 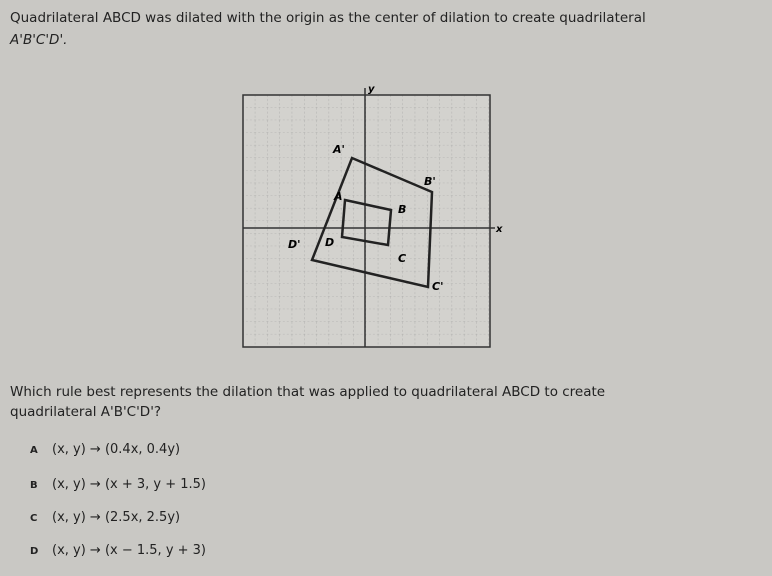 I want to click on point-label: D', so click(x=294, y=244).